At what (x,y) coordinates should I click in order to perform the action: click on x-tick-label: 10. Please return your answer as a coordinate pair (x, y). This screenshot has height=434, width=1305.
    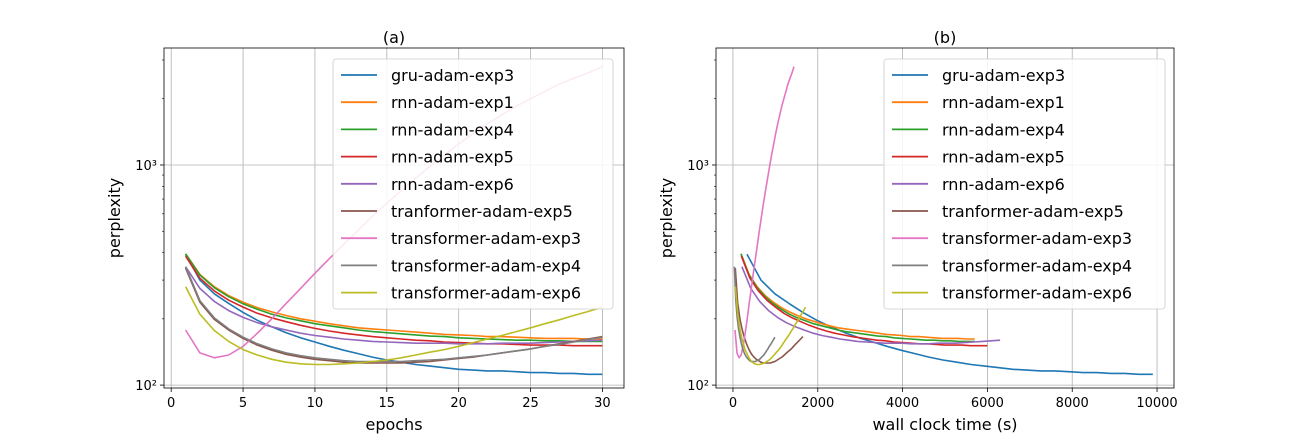
    Looking at the image, I should click on (315, 403).